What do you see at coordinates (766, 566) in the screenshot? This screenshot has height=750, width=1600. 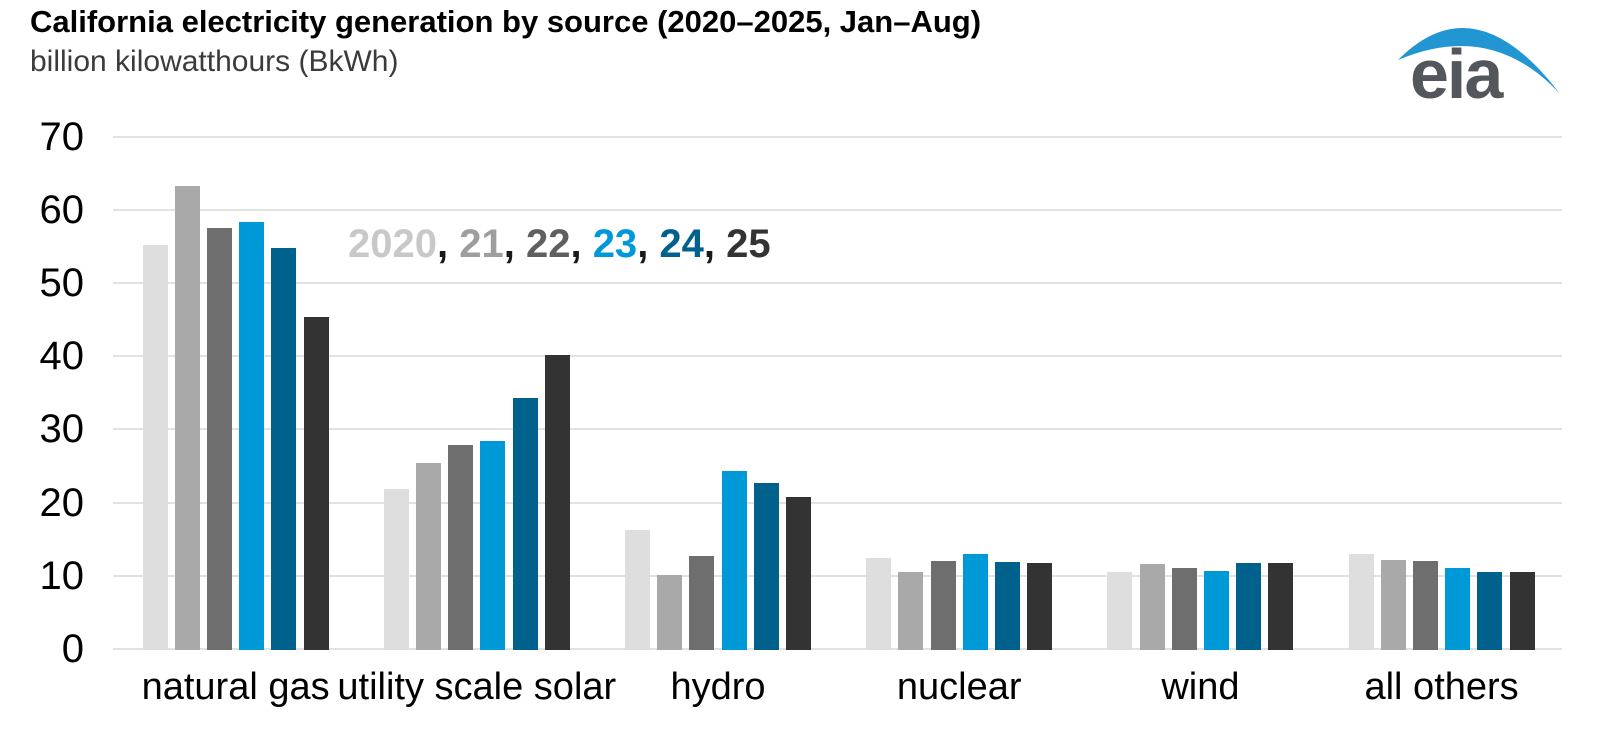 I see `bar-24-hydro` at bounding box center [766, 566].